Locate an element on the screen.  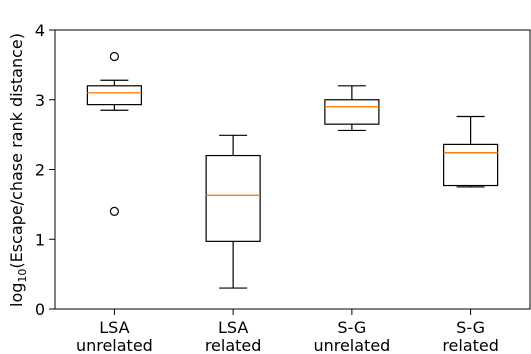
y-axis-label-subscript: 10 is located at coordinates (22, 276).